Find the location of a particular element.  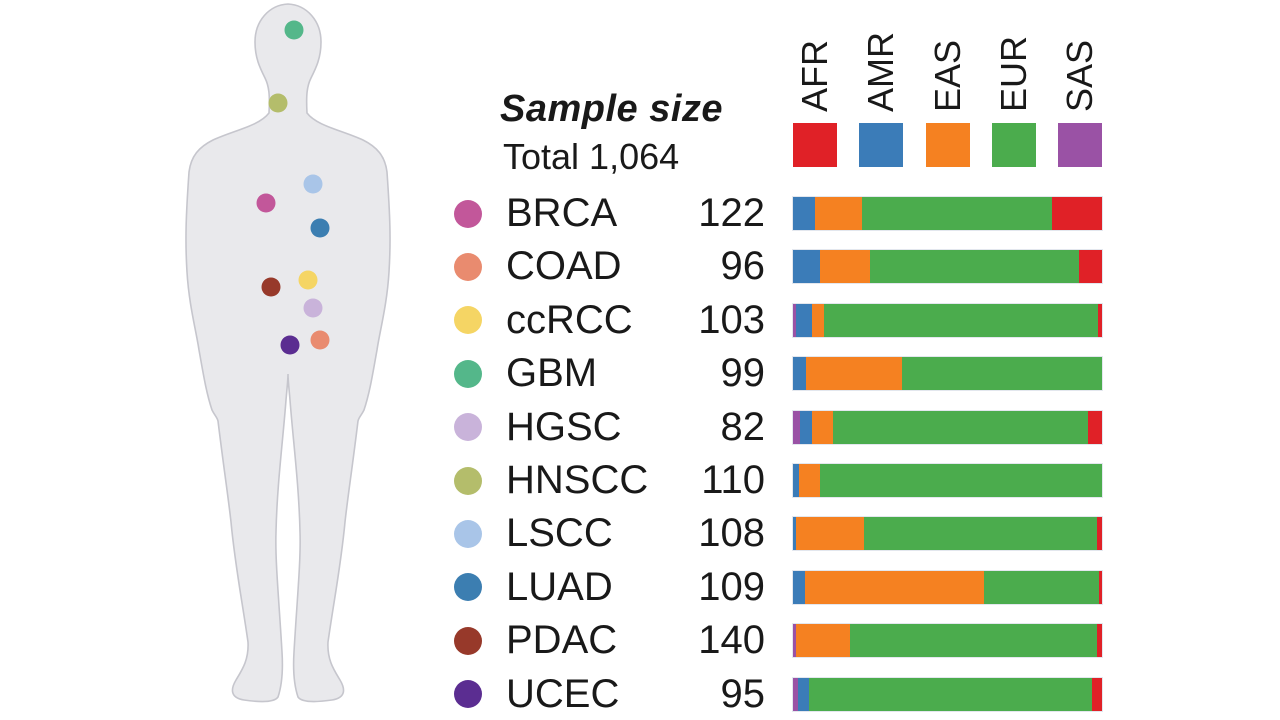

sample-count: 99 is located at coordinates (743, 373).